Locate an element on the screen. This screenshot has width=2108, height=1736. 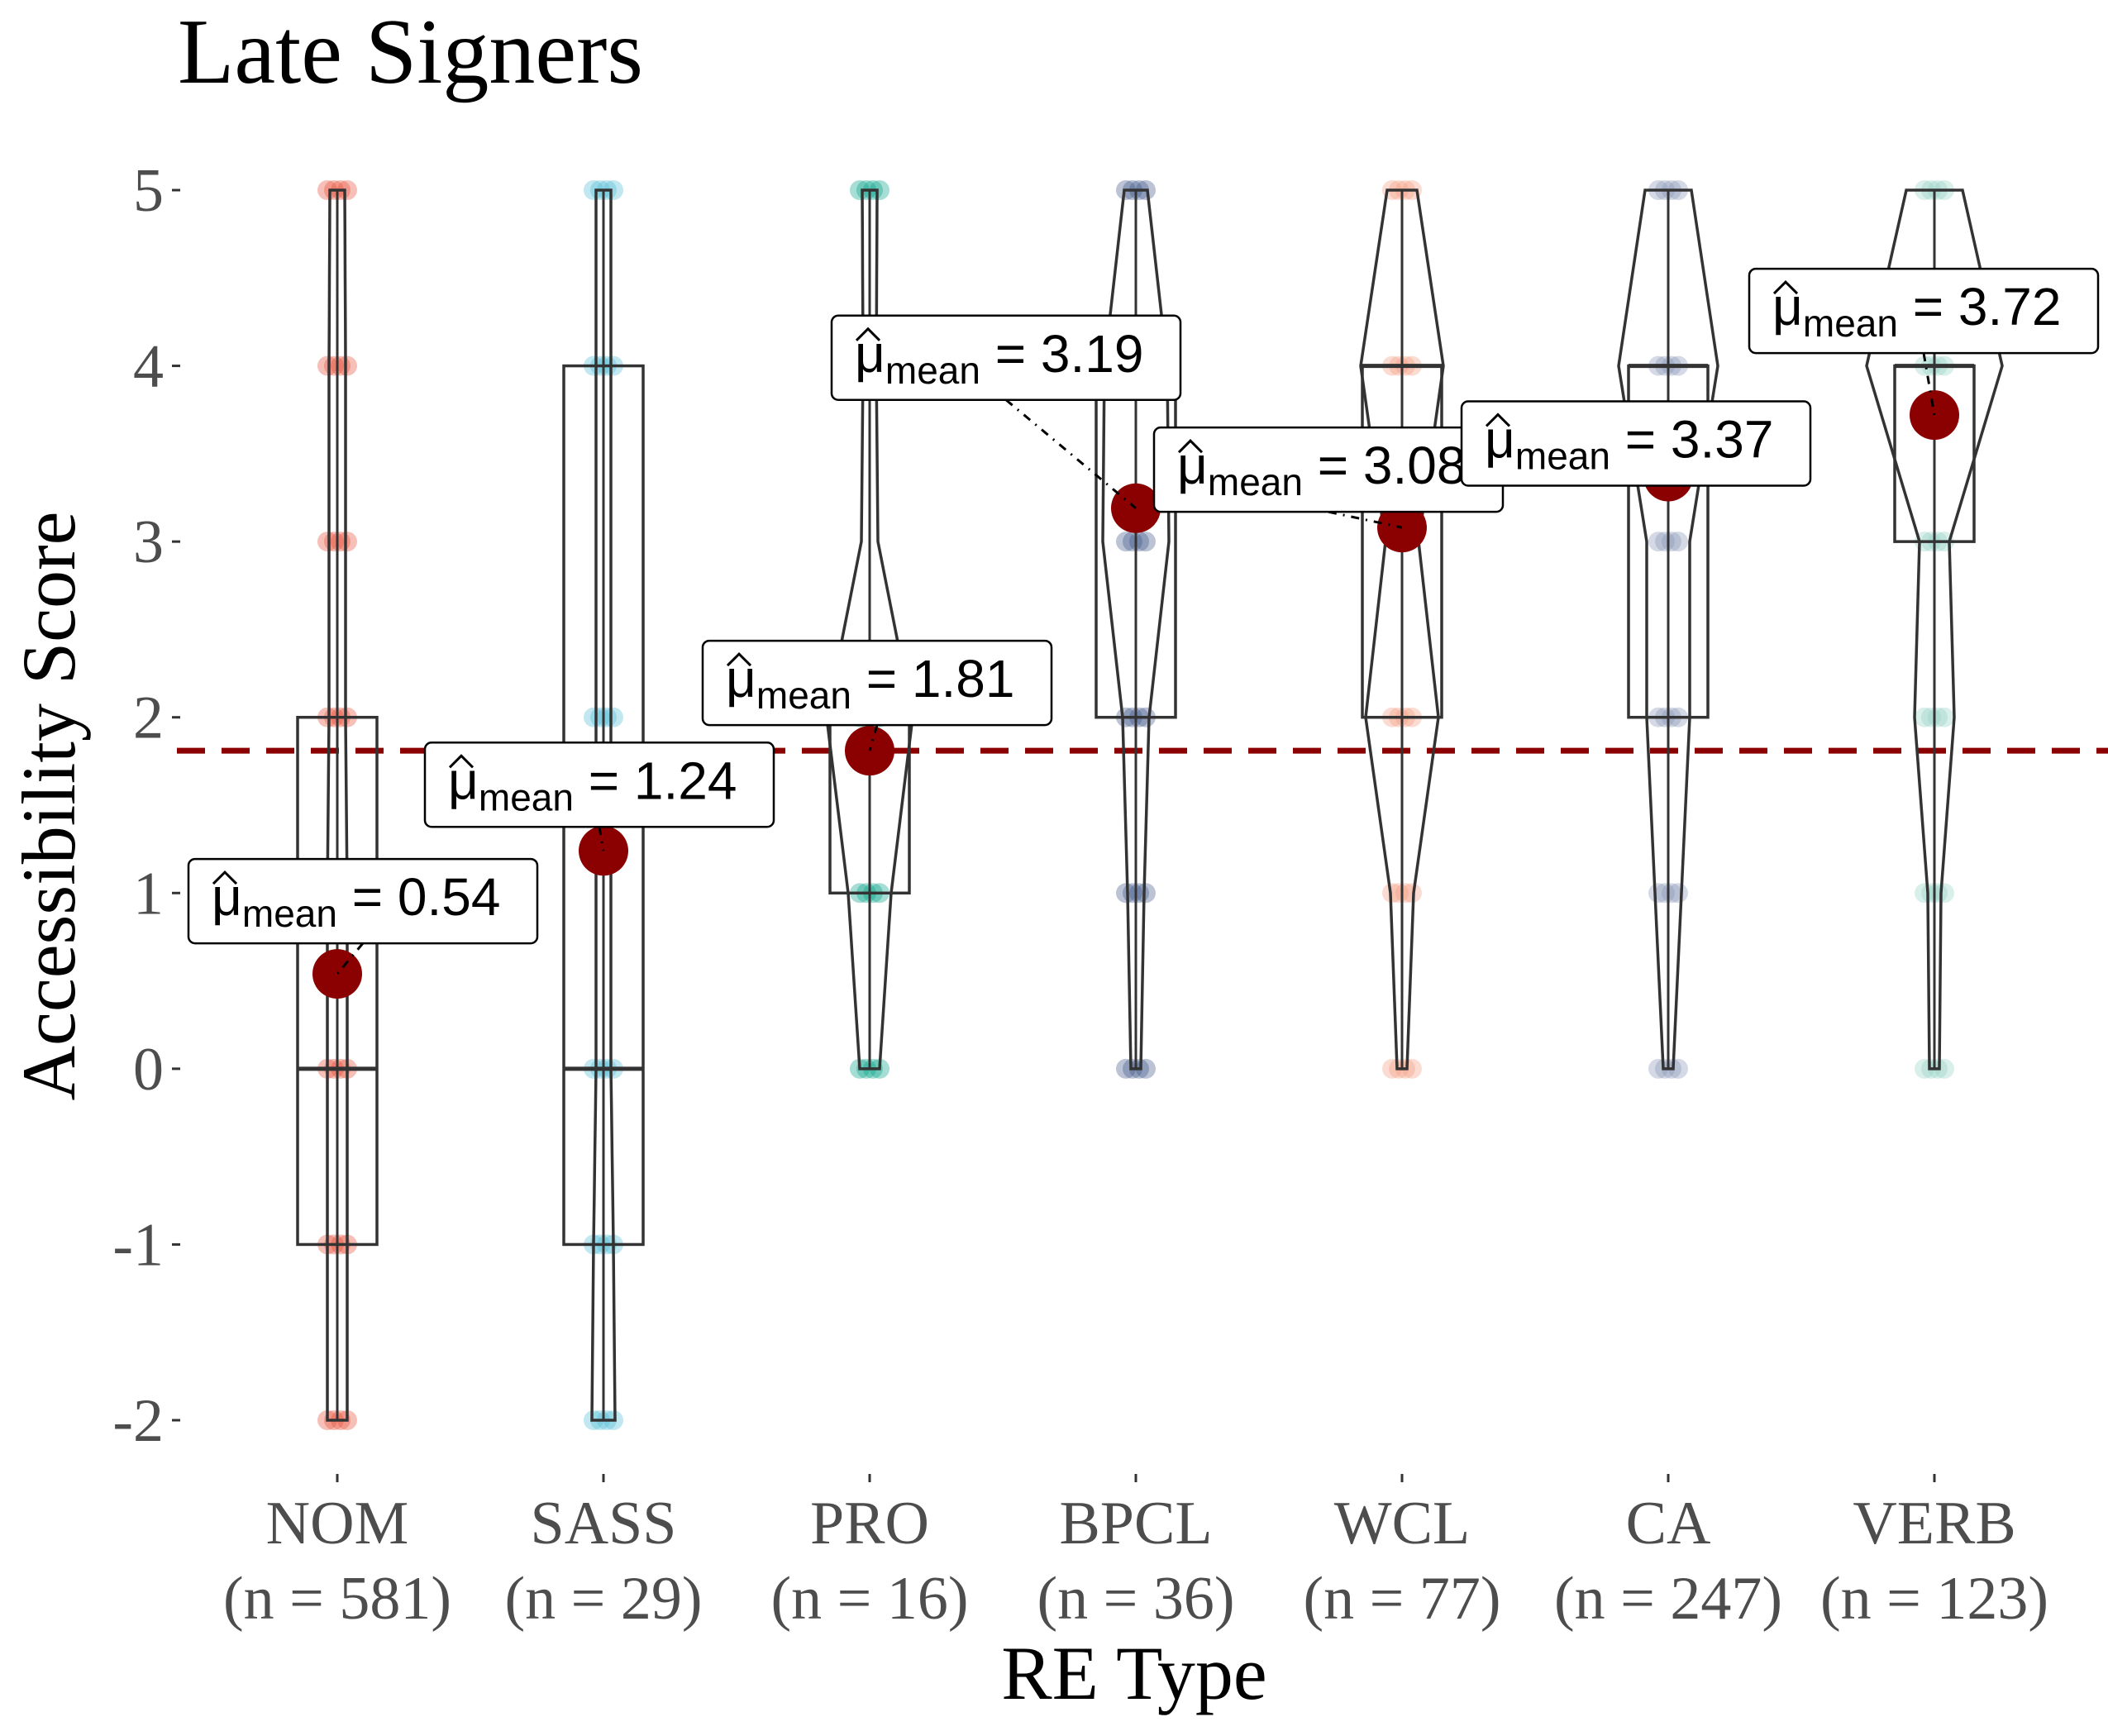
mean-label-sass: μmean = 1.24 is located at coordinates (599, 796).